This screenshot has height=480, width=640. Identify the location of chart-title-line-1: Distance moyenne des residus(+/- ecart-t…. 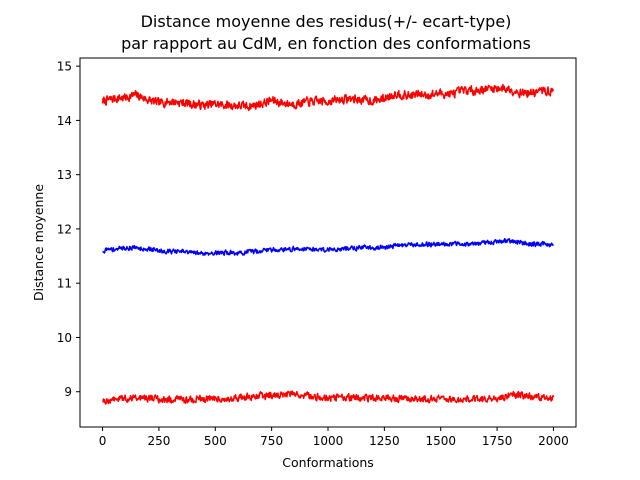
(326, 21).